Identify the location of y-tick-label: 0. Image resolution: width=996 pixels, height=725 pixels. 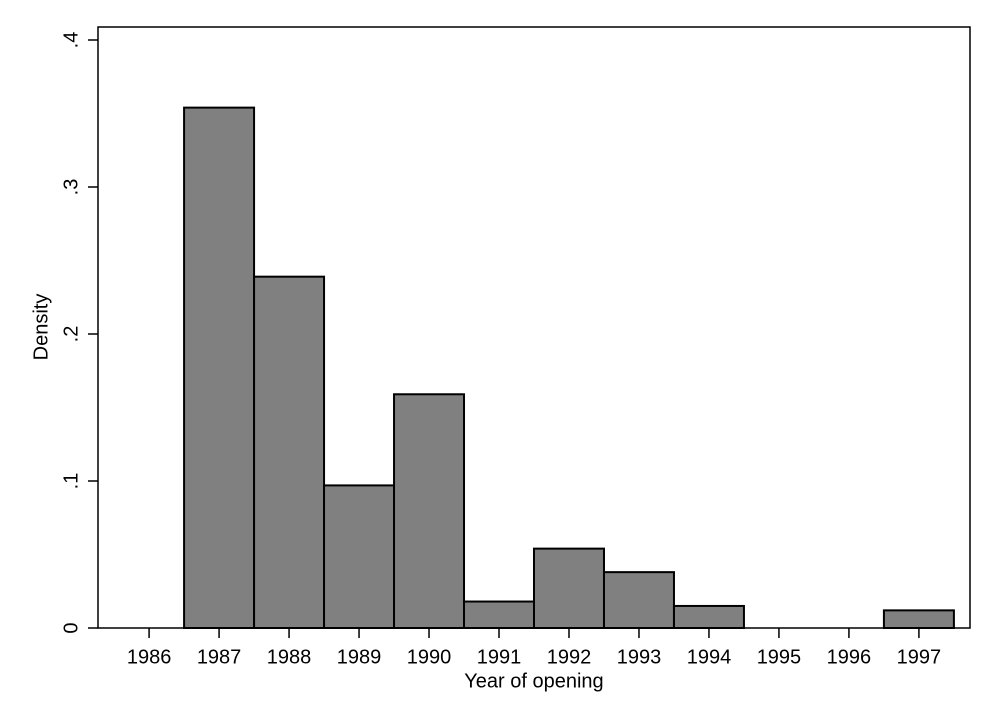
(71, 627).